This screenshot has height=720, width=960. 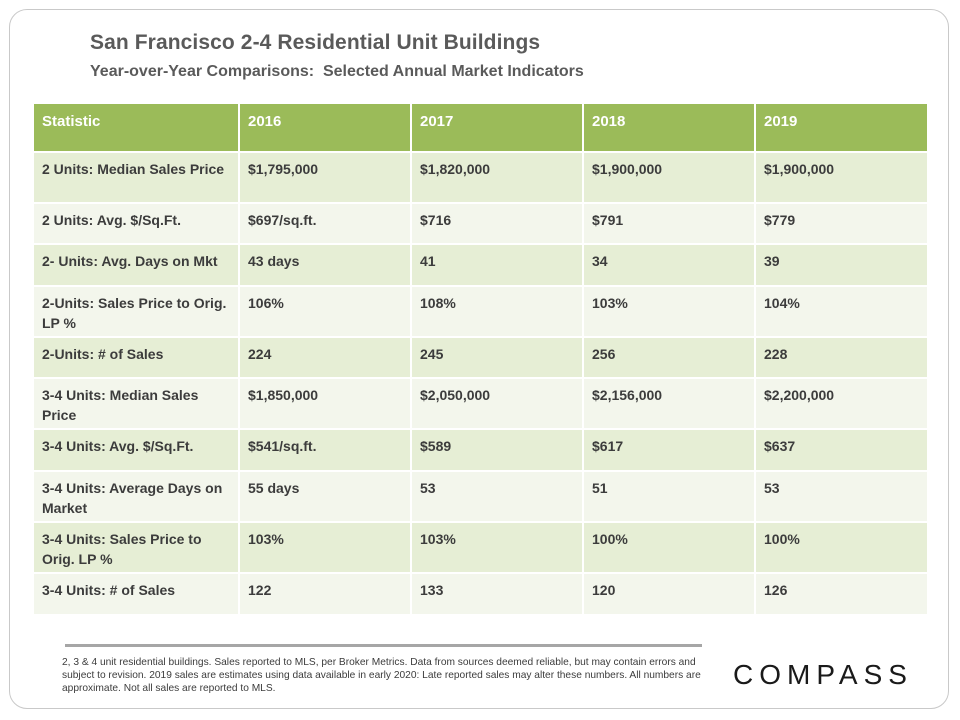 What do you see at coordinates (669, 223) in the screenshot?
I see `table-cell: $791` at bounding box center [669, 223].